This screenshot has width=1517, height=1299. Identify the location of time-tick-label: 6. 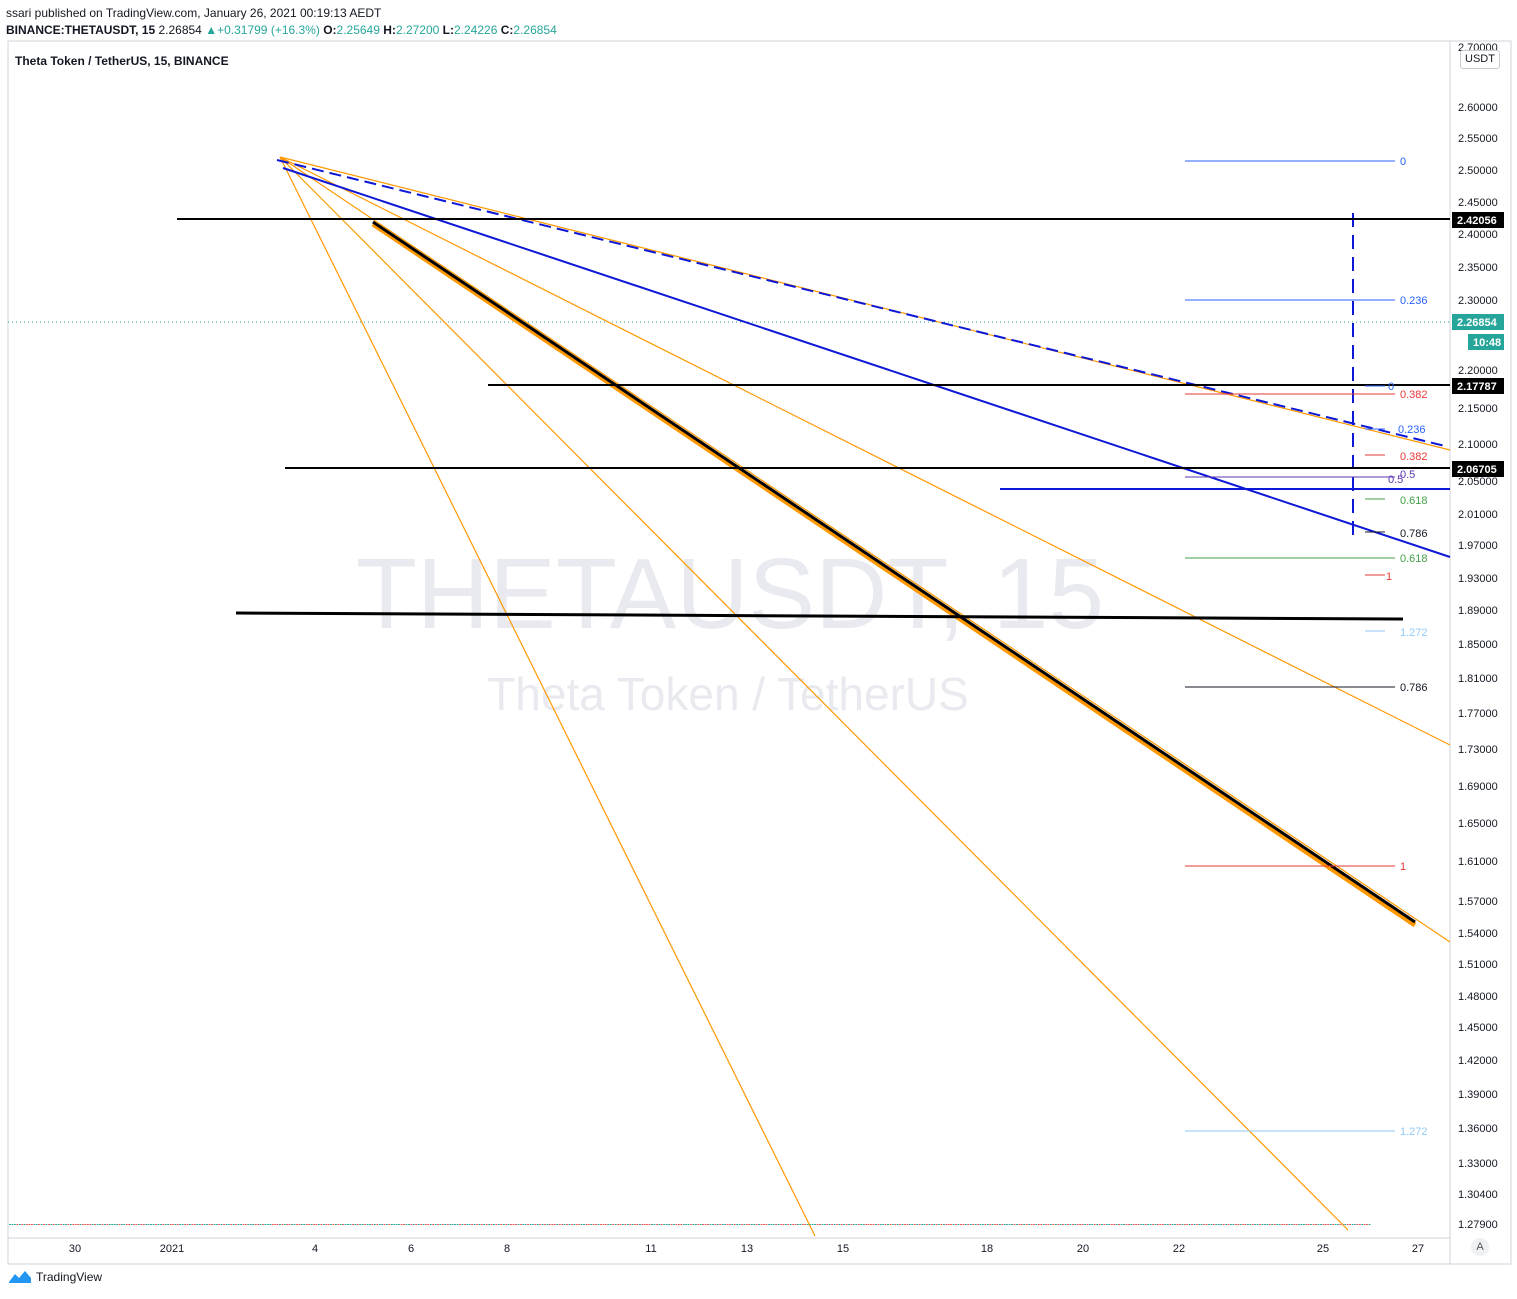
(411, 1249).